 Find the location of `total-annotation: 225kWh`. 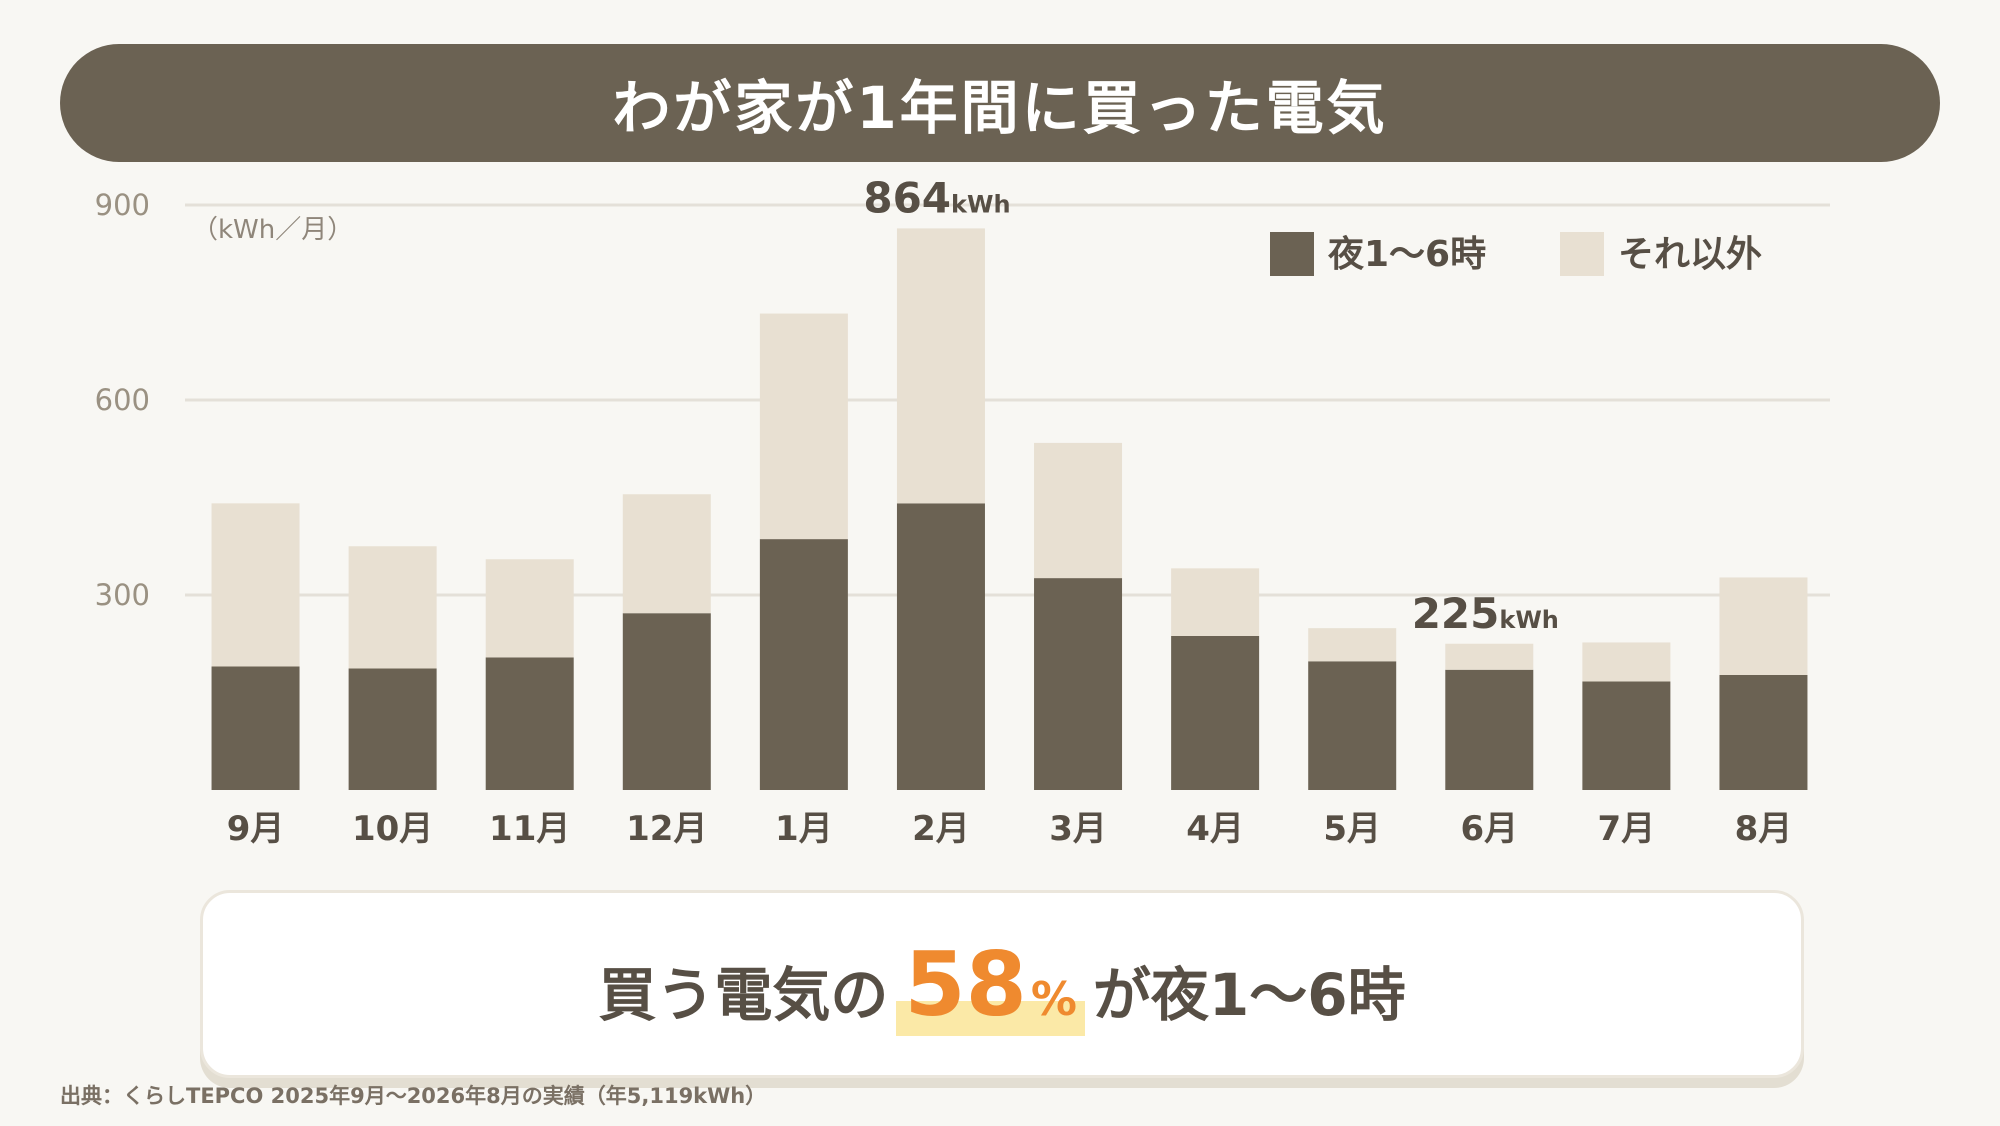

total-annotation: 225kWh is located at coordinates (1485, 613).